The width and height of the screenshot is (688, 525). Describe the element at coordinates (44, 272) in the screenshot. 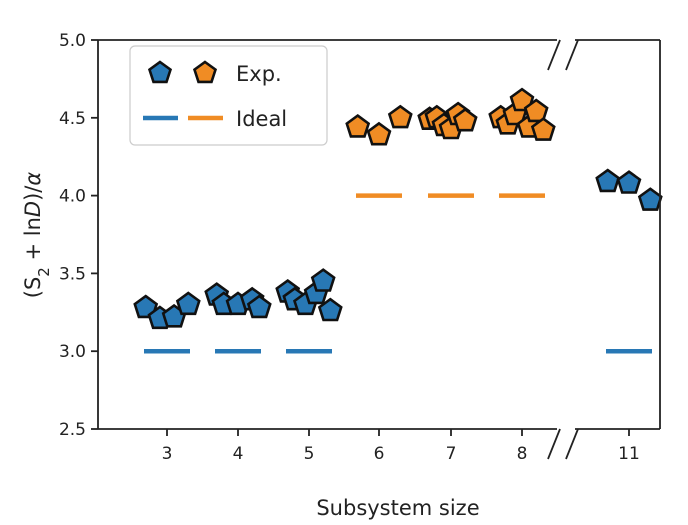

I see `y-title-subscript: 2` at that location.